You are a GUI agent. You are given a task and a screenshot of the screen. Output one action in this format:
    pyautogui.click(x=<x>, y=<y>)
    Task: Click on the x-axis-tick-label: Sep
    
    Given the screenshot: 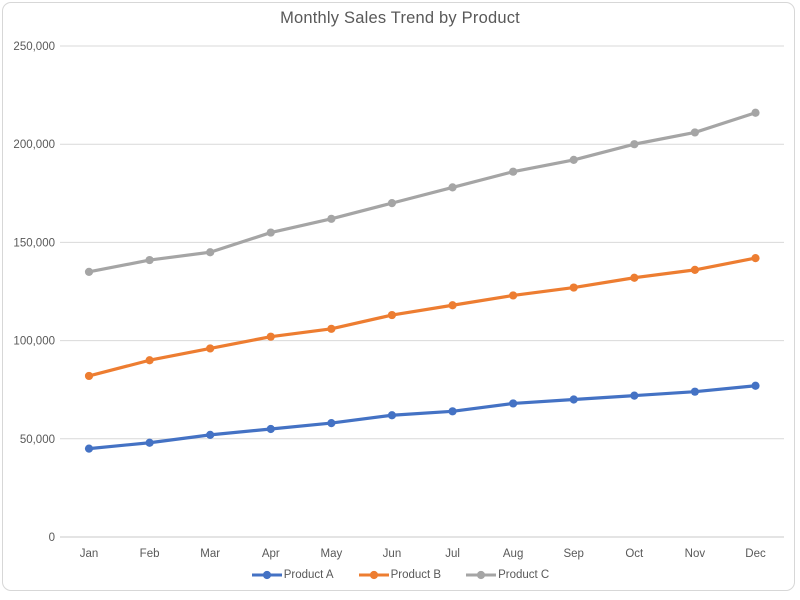 What is the action you would take?
    pyautogui.click(x=573, y=554)
    